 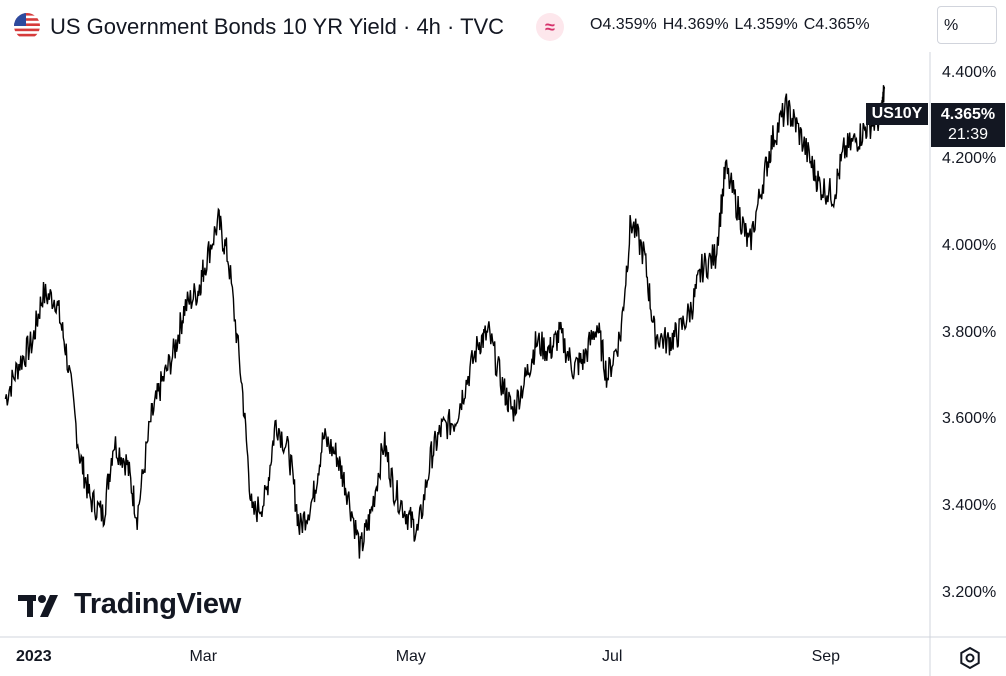 I want to click on y-tick-label: 4.000%, so click(x=969, y=245).